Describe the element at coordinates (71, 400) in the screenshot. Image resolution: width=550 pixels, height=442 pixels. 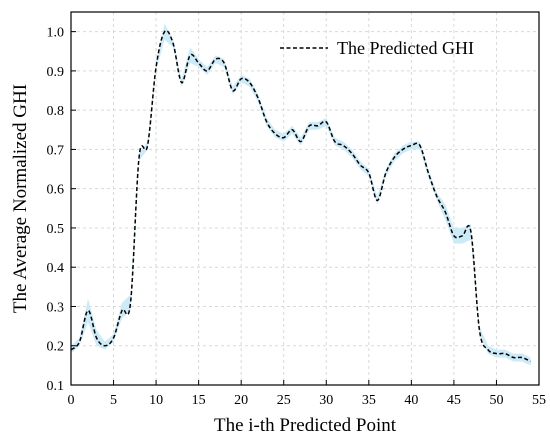
I see `x-tick-label: 0` at that location.